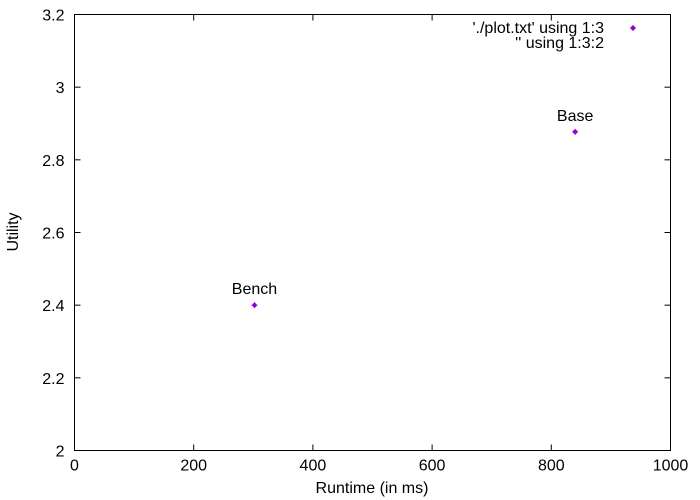  What do you see at coordinates (372, 488) in the screenshot?
I see `x-axis-title: Runtime (in ms)` at bounding box center [372, 488].